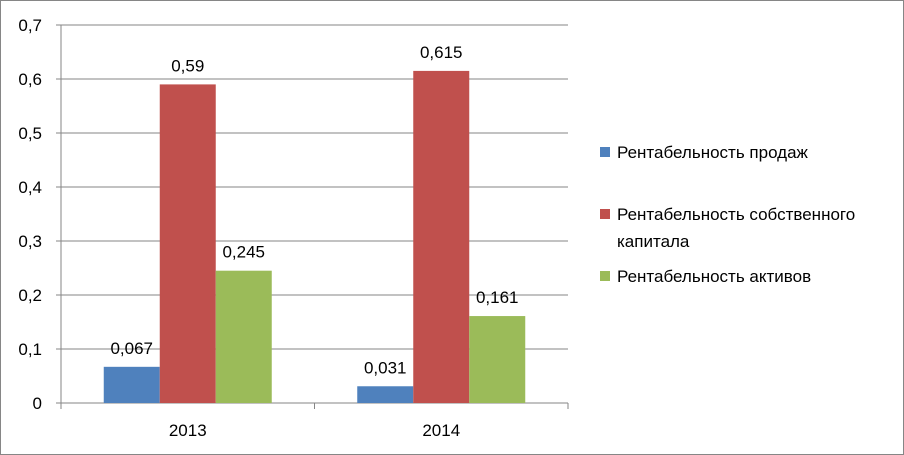 The width and height of the screenshot is (904, 455). What do you see at coordinates (30, 295) in the screenshot?
I see `y-tick-label: 0,2` at bounding box center [30, 295].